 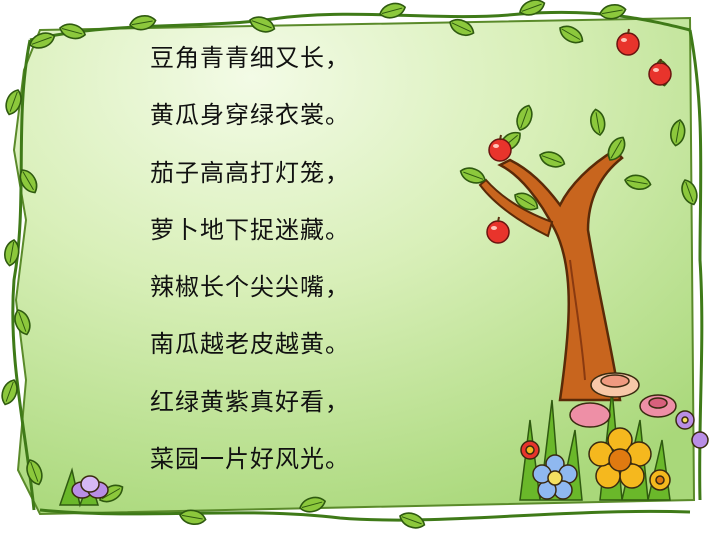 I want to click on poem-line-5: 辣椒长个尖尖嘴，, so click(x=250, y=287).